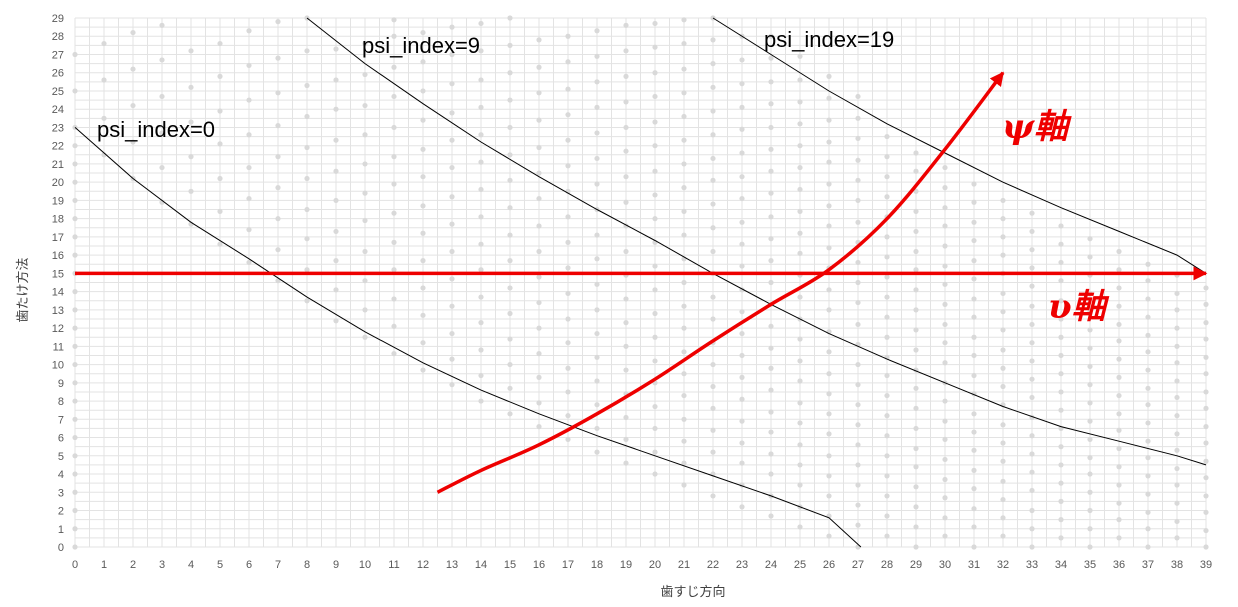 This screenshot has width=1238, height=607. What do you see at coordinates (1206, 565) in the screenshot?
I see `x-tick-label: 39` at bounding box center [1206, 565].